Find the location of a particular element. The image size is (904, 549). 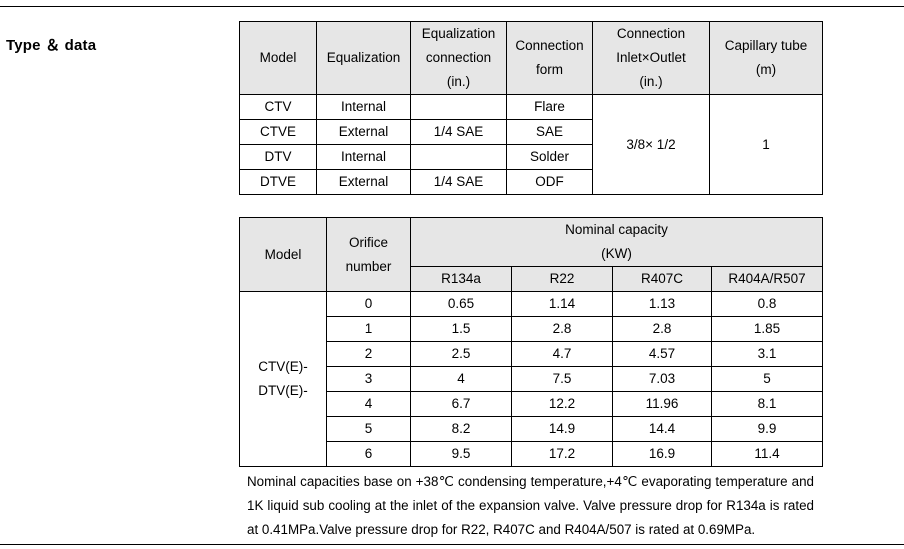

orifice-cell: 6 is located at coordinates (368, 454).